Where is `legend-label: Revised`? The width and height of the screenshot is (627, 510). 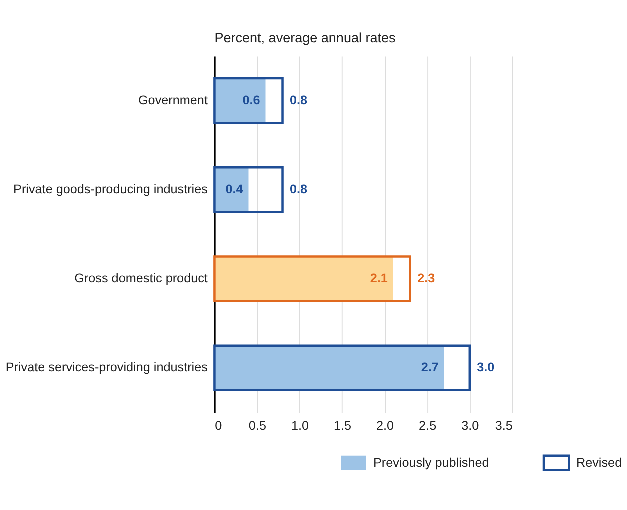 legend-label: Revised is located at coordinates (599, 463).